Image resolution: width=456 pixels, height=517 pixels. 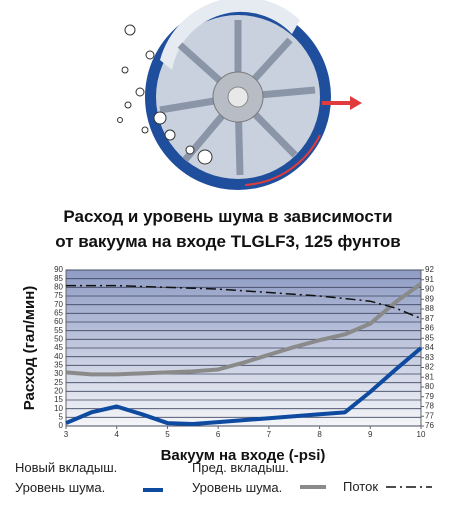 What do you see at coordinates (269, 434) in the screenshot?
I see `x-tick-label: 7` at bounding box center [269, 434].